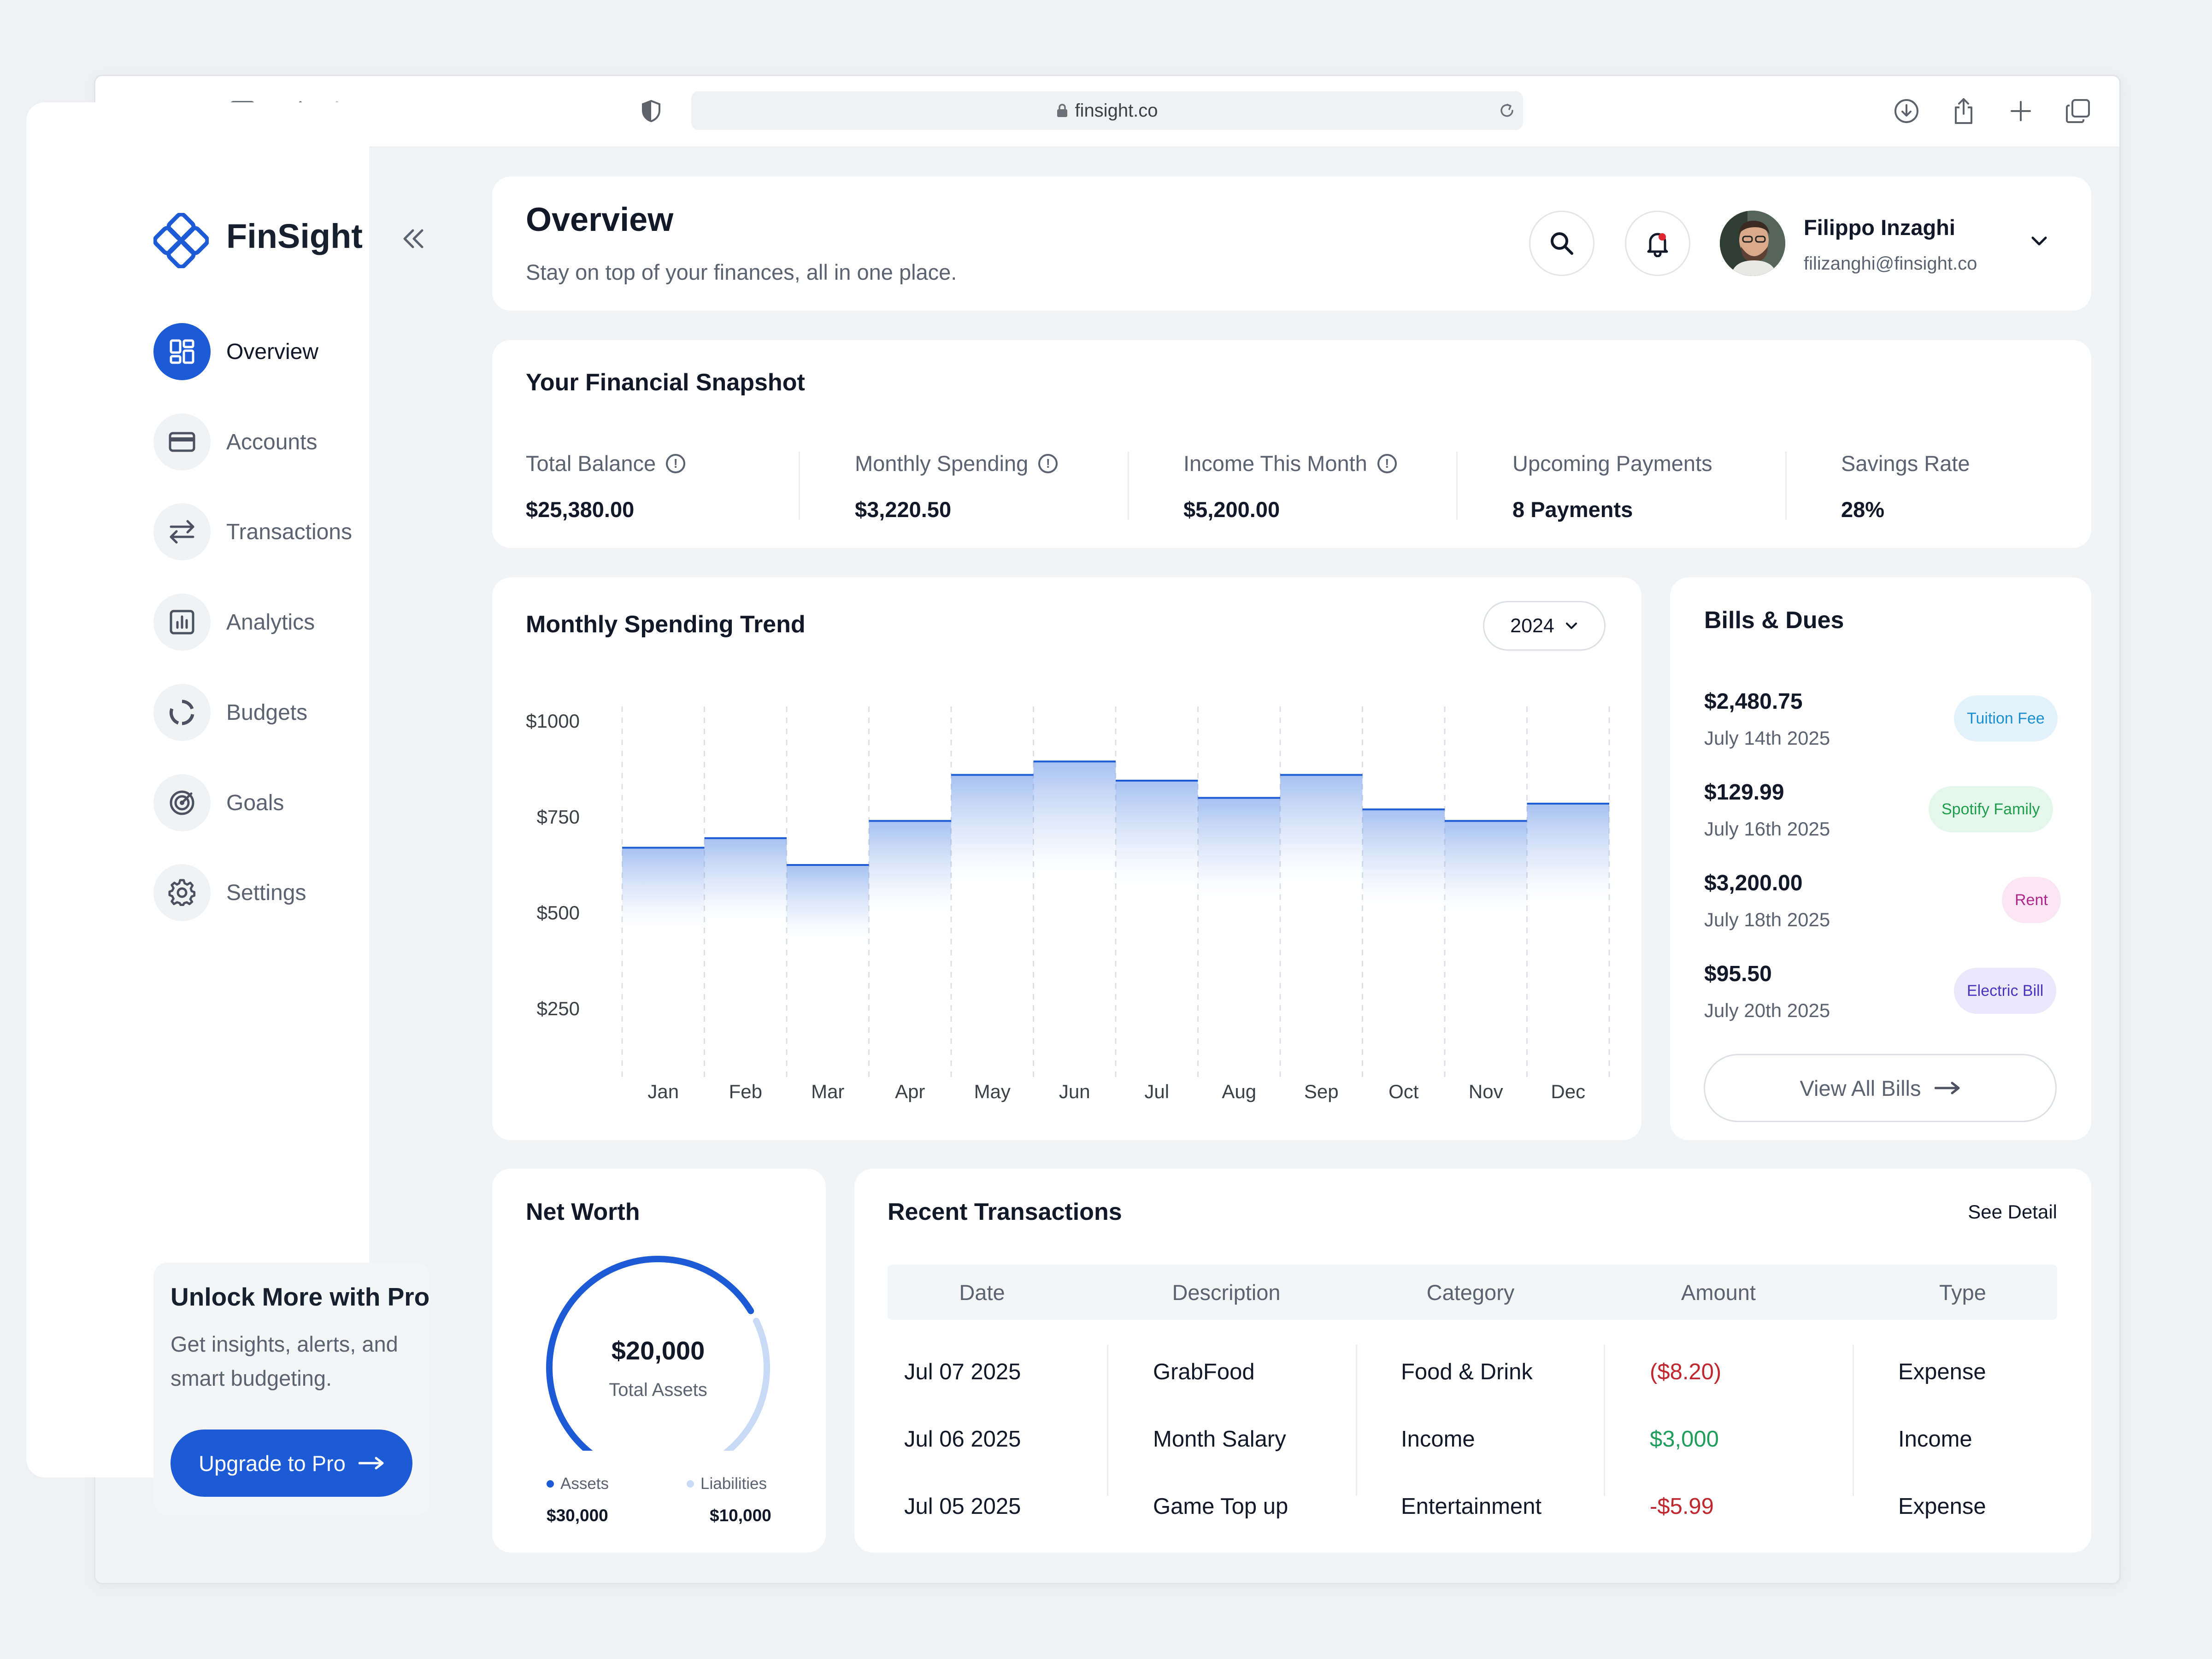 This screenshot has width=2212, height=1659. I want to click on bill-amount: $2,480.75, so click(1753, 701).